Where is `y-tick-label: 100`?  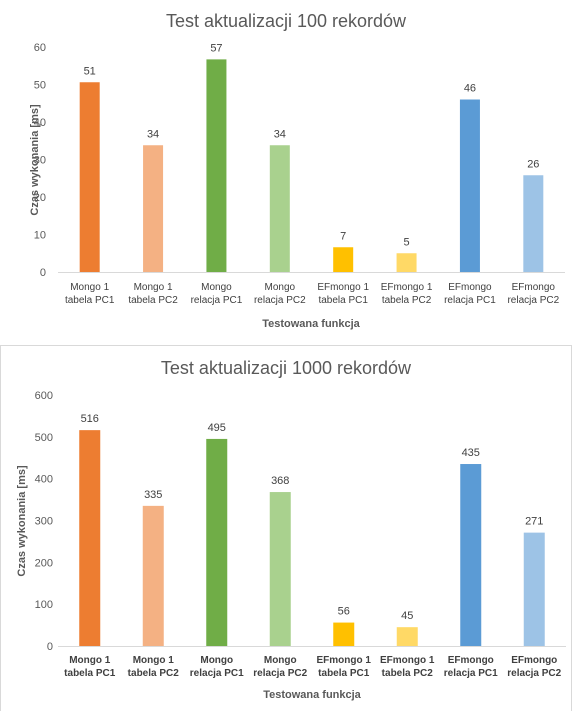 y-tick-label: 100 is located at coordinates (44, 605).